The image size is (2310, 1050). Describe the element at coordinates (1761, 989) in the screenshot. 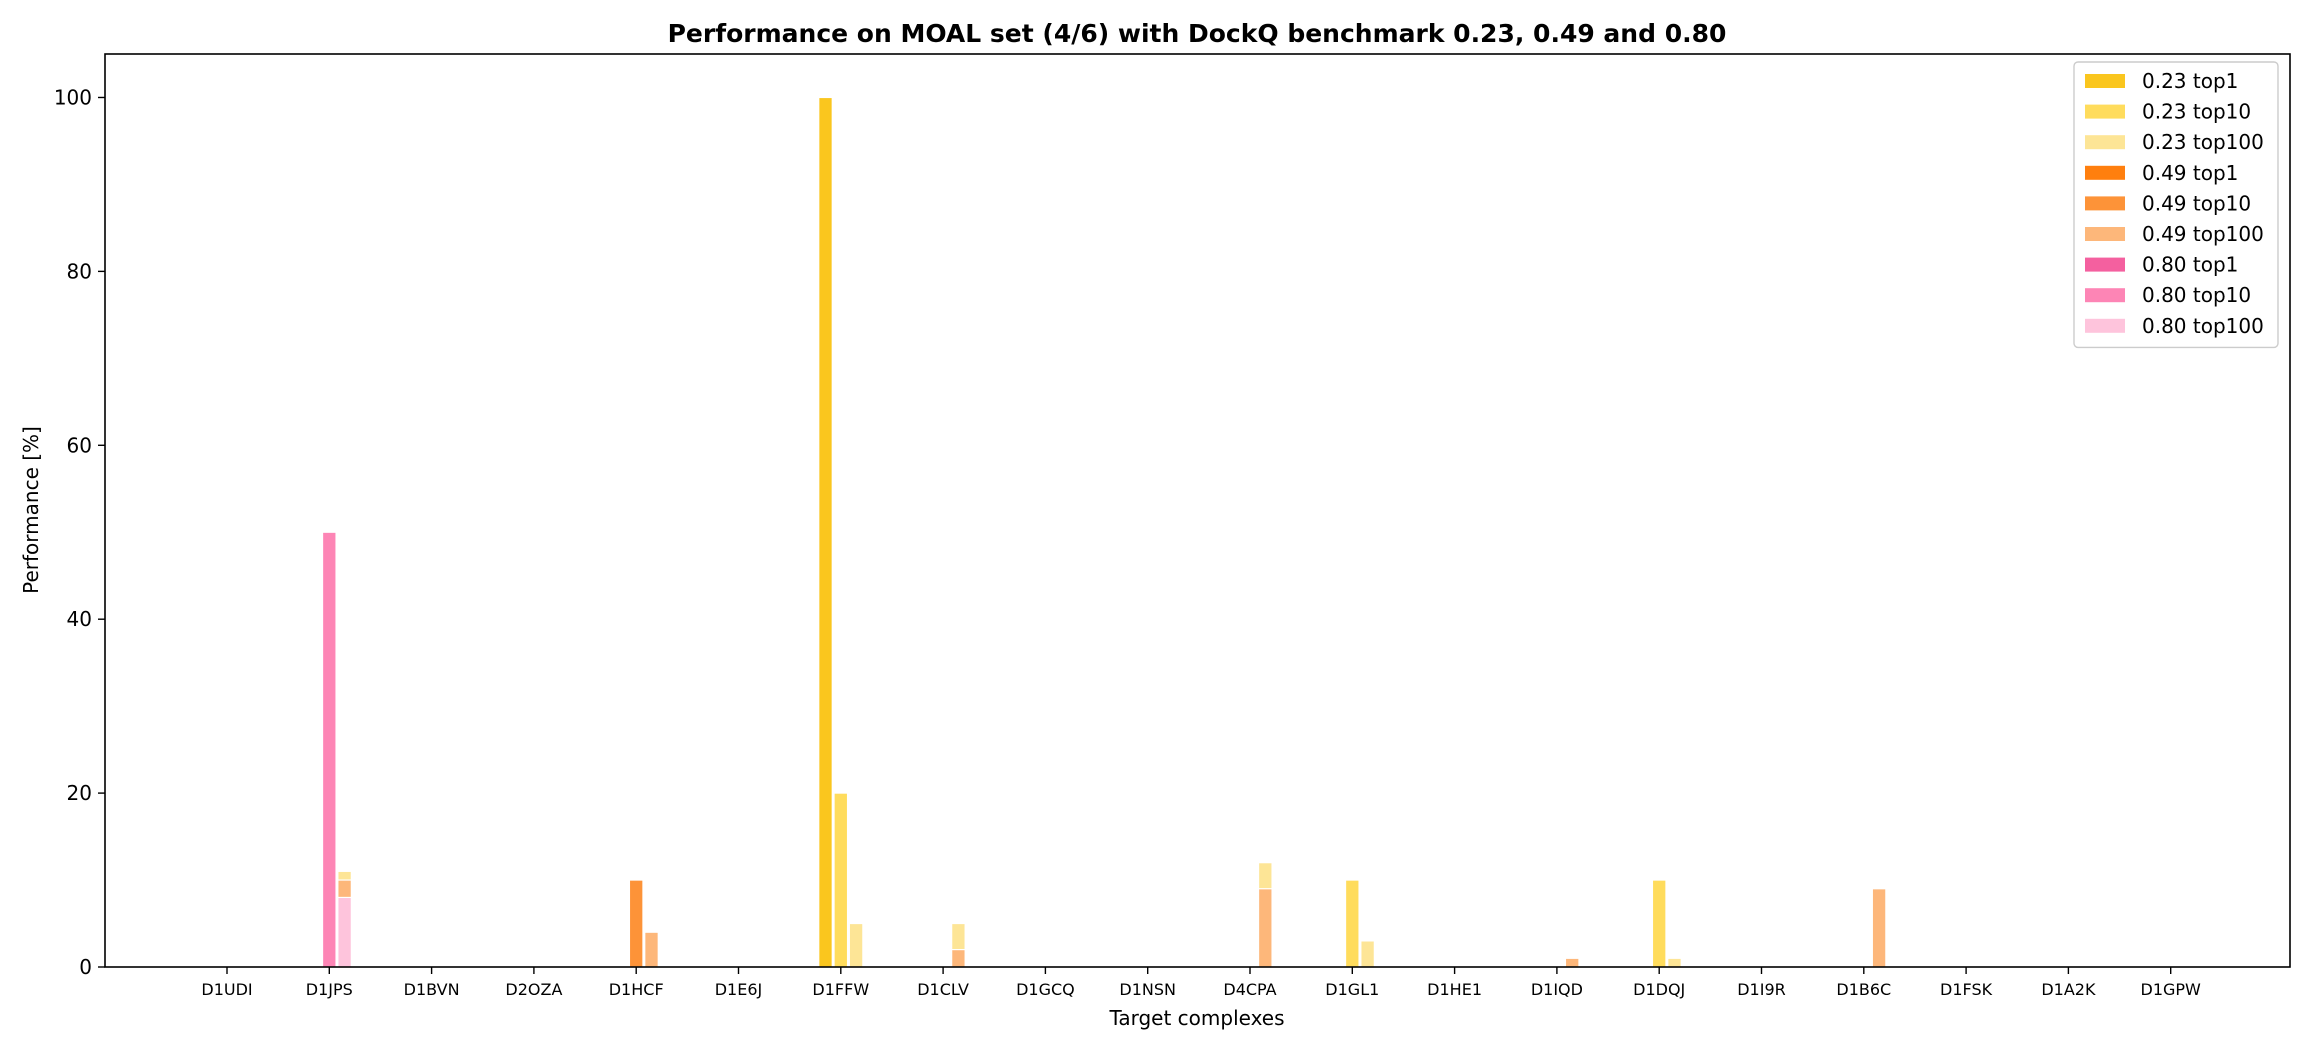

I see `x-tick-label-d1i9r: D1I9R` at that location.